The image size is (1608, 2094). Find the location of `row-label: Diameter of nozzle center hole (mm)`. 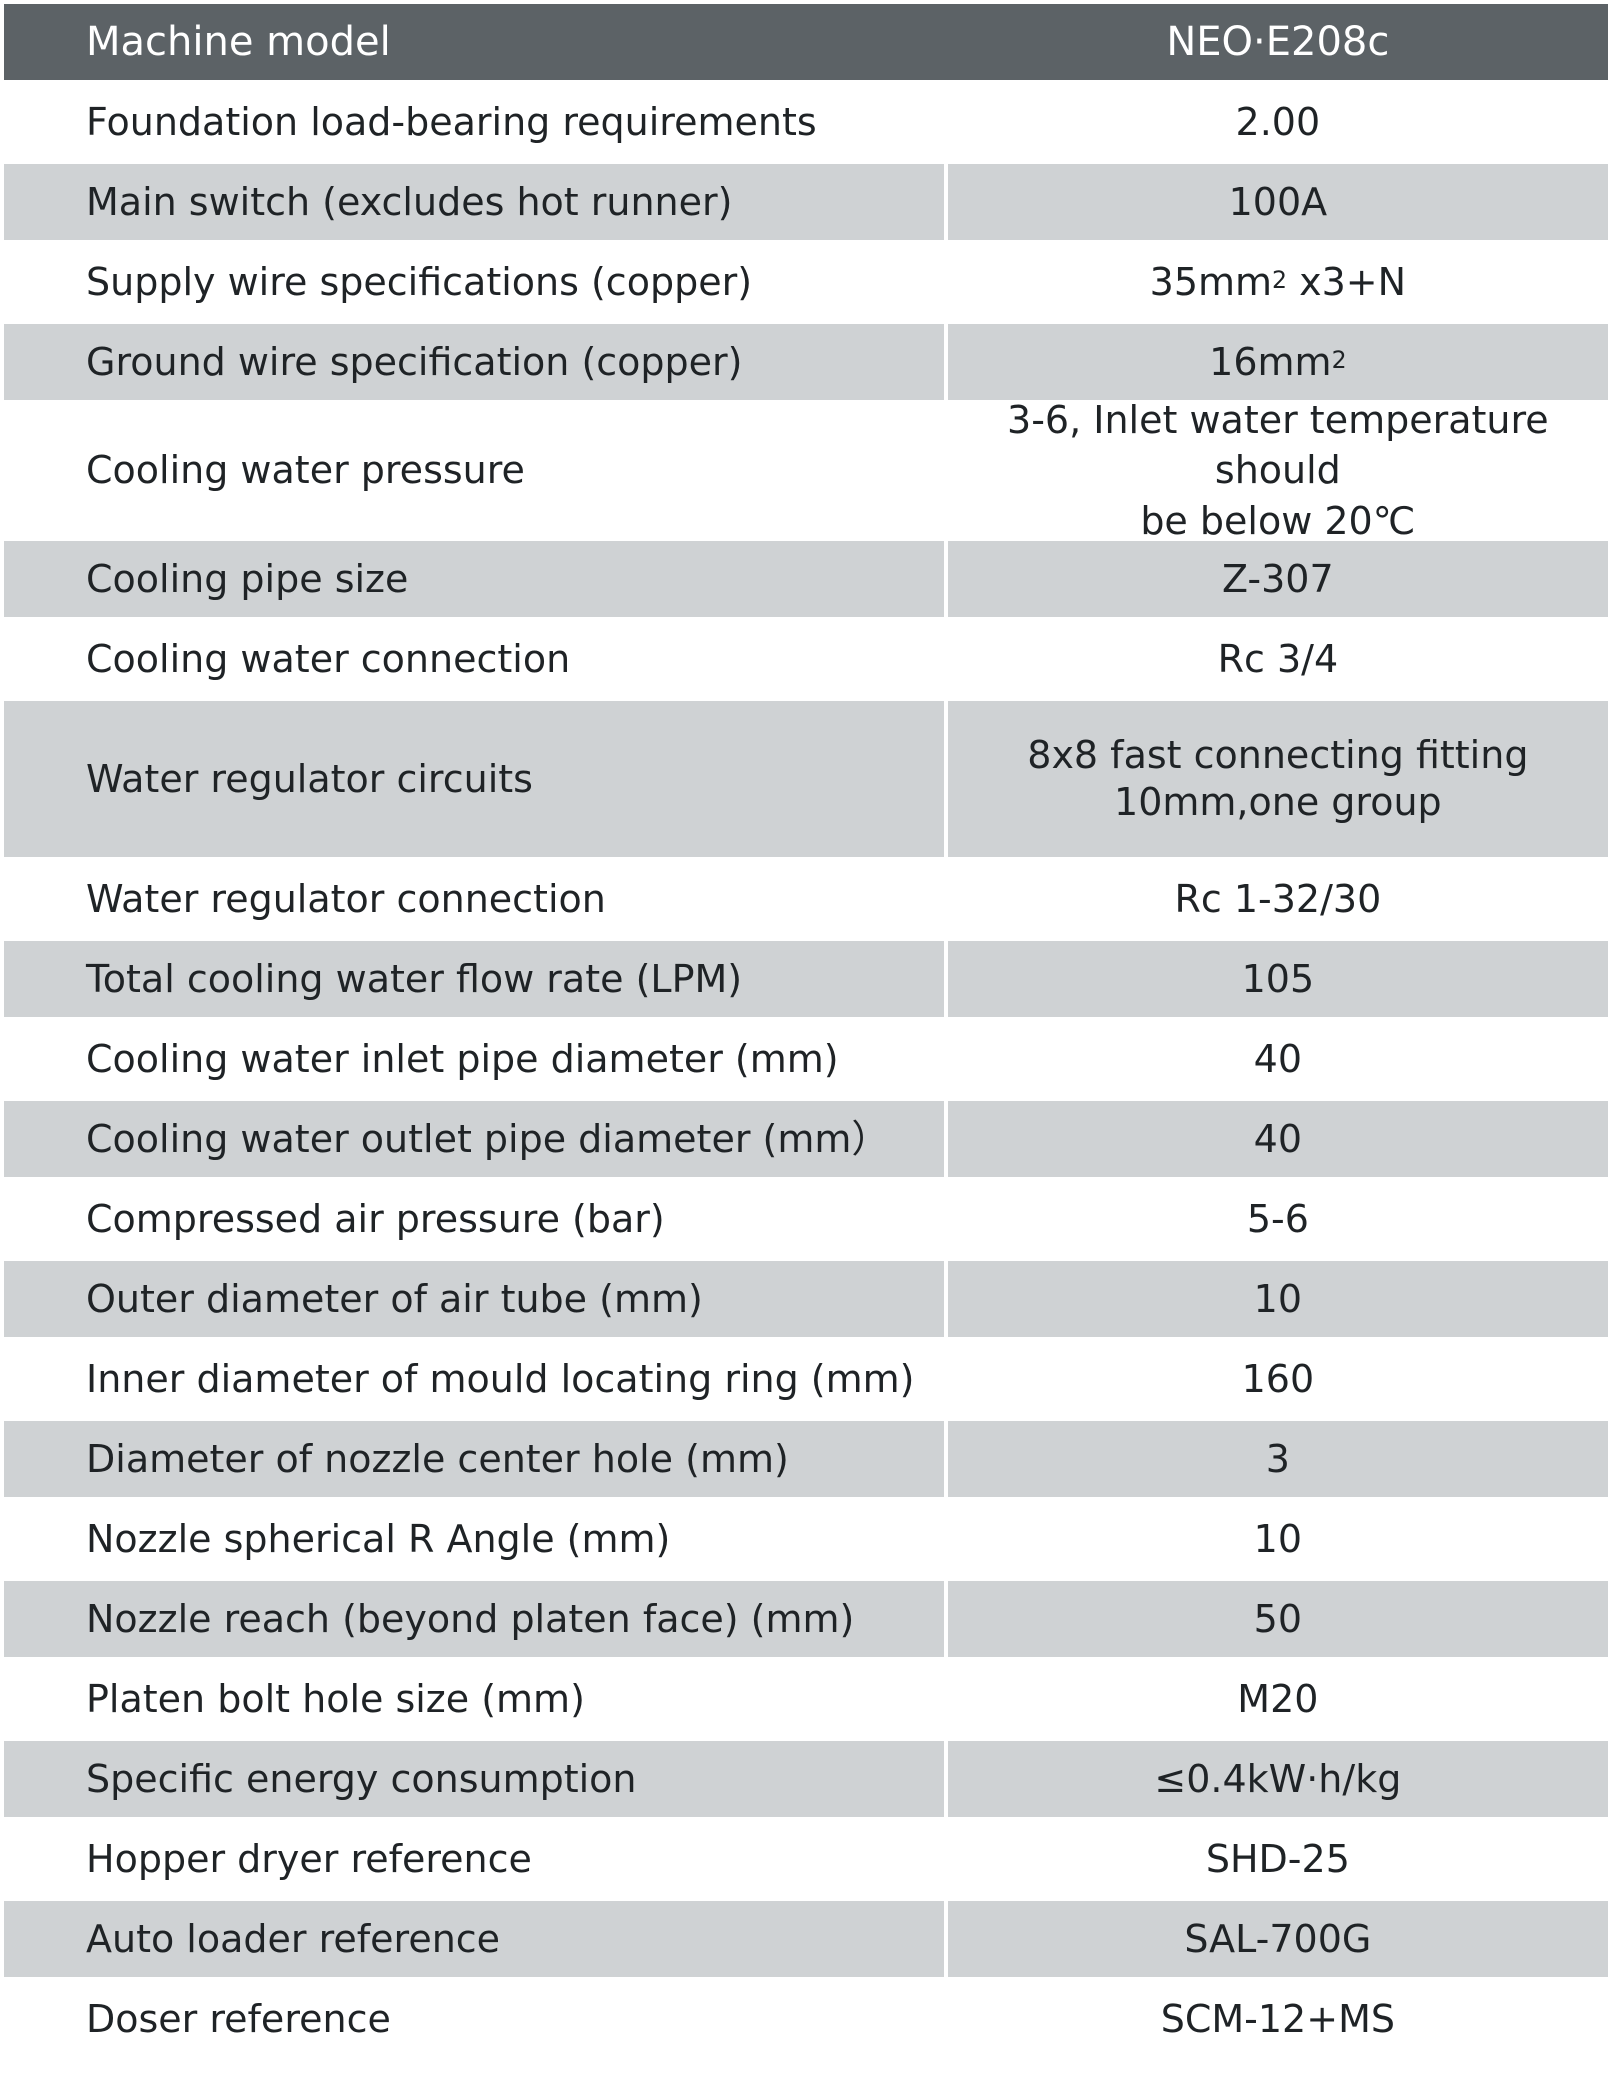

row-label: Diameter of nozzle center hole (mm) is located at coordinates (474, 1459).